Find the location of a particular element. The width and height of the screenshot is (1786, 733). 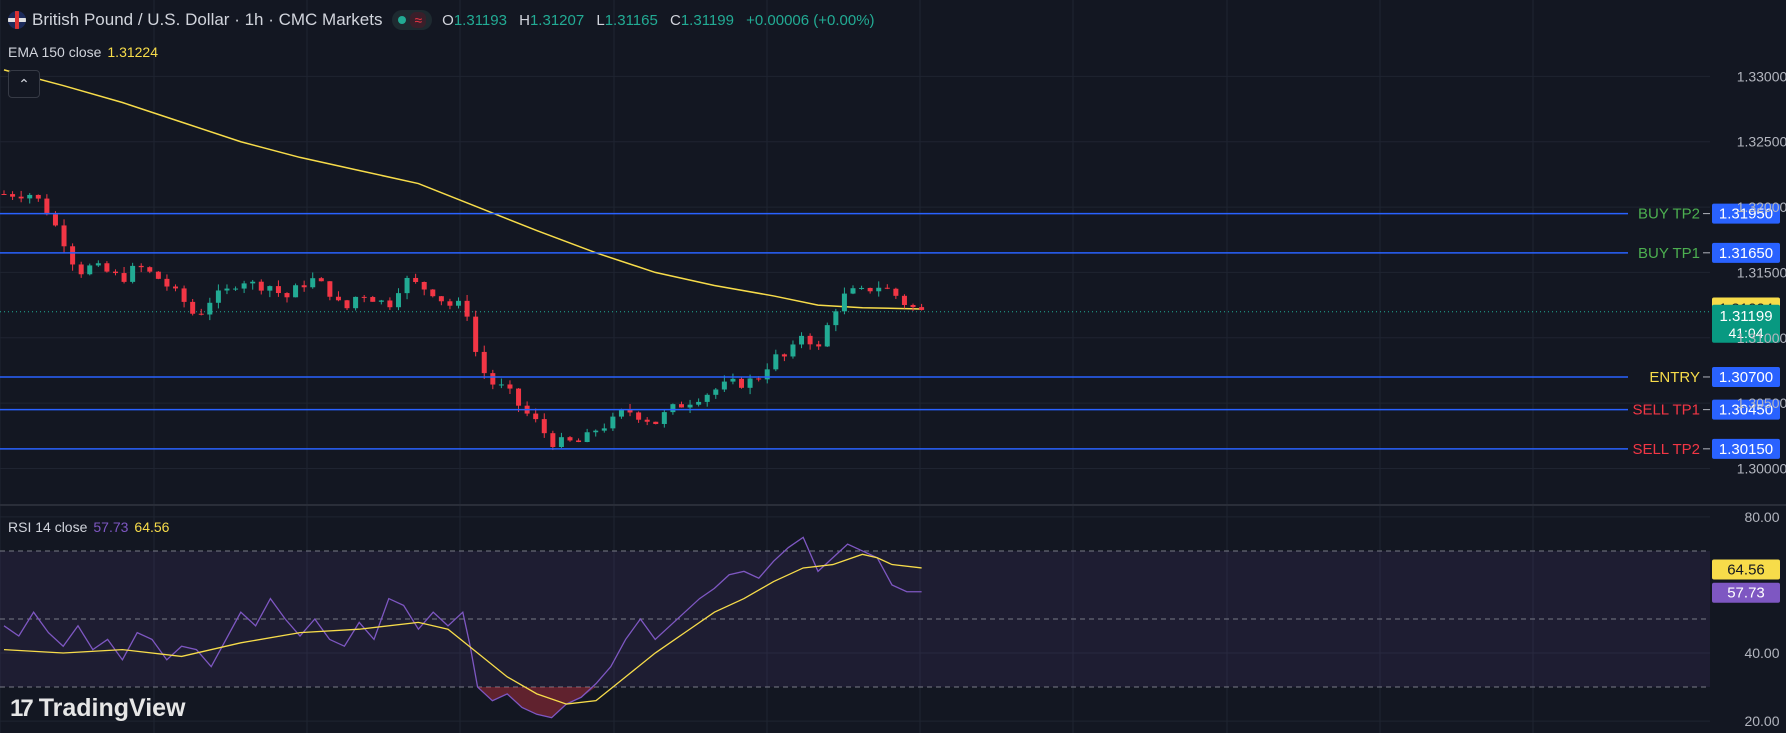

rsi-ma-legend-value: 64.56 is located at coordinates (152, 527).